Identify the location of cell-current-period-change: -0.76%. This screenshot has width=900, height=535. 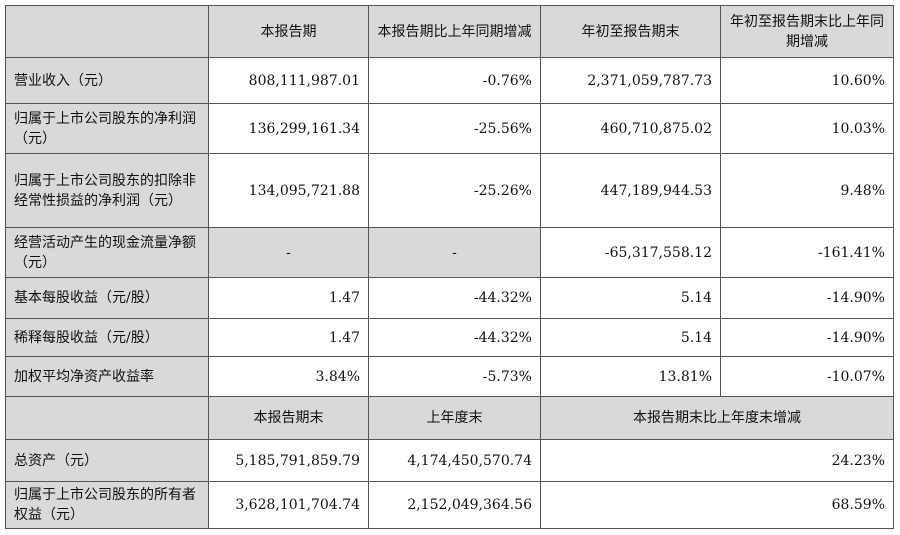
(454, 80).